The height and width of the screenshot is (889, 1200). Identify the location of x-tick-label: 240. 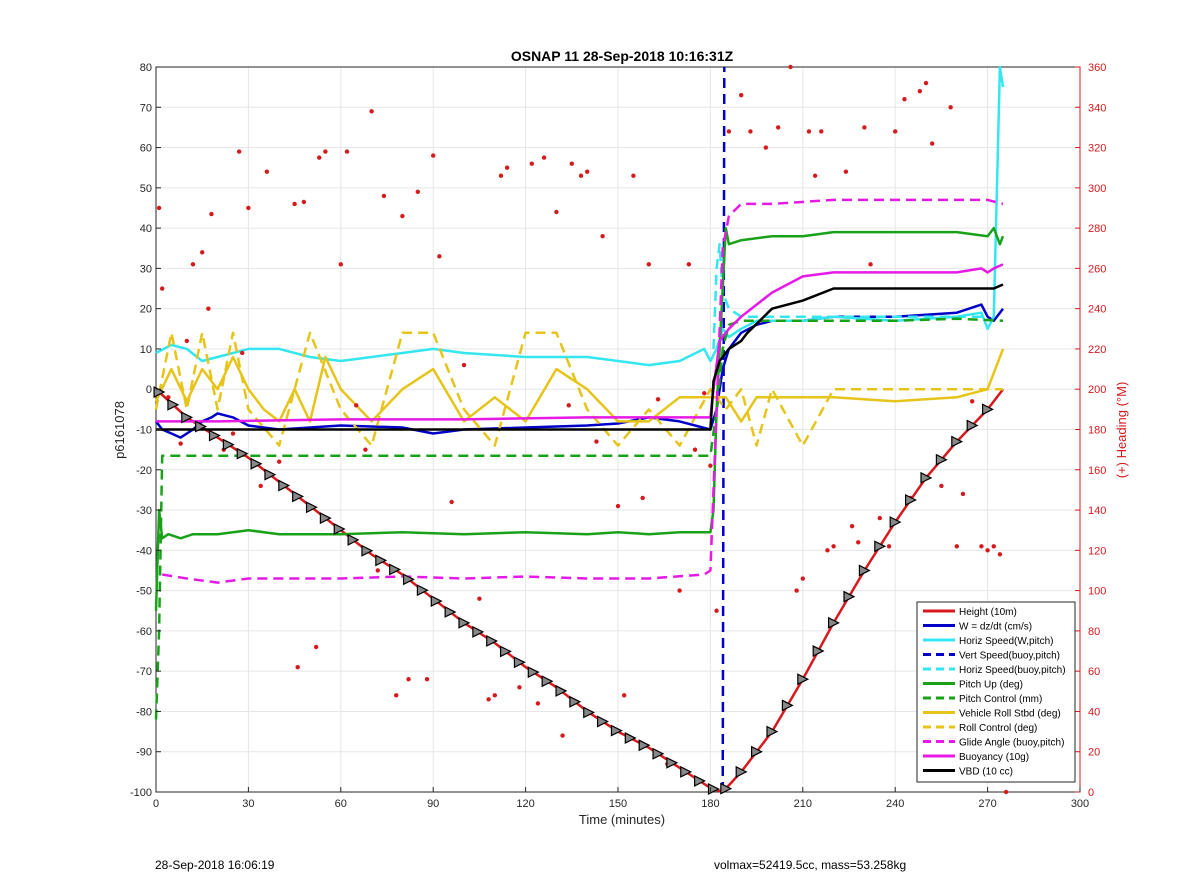
(895, 804).